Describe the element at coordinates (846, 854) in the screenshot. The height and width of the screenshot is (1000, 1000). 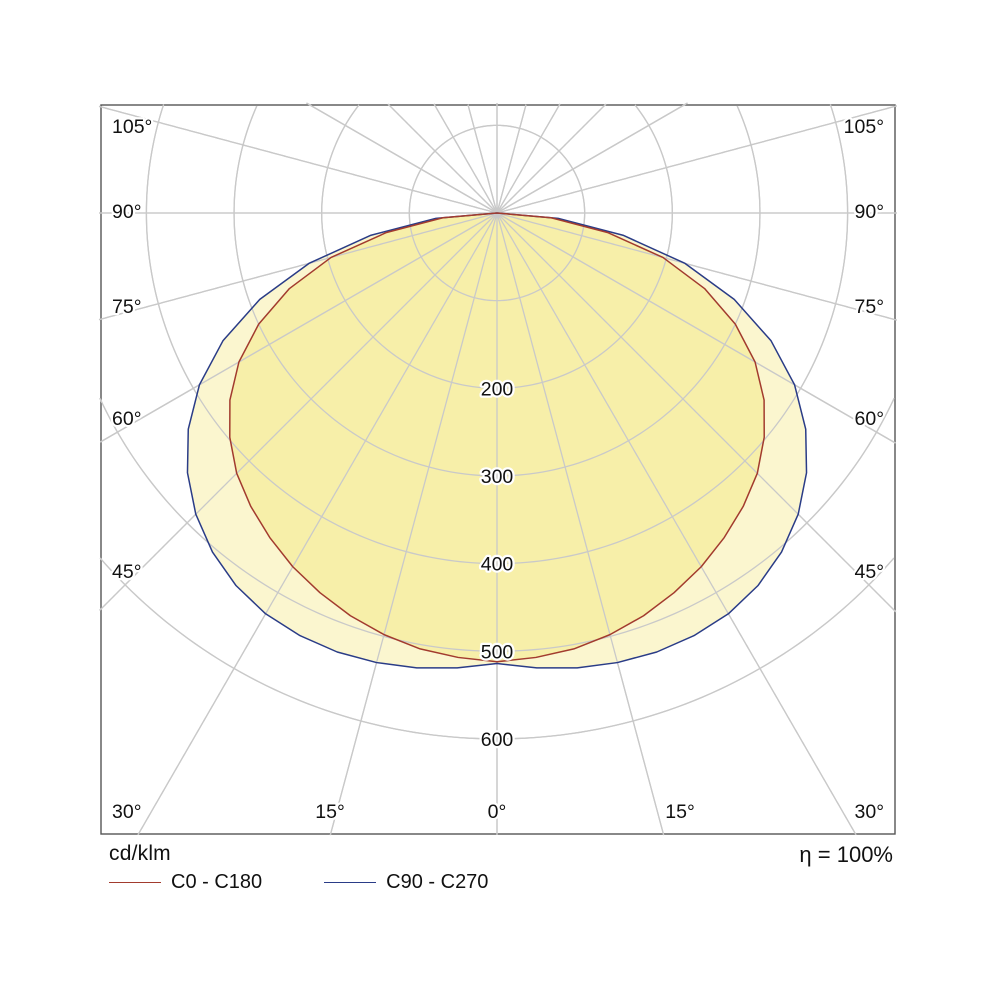
I see `legend-efficiency-label: η = 100%` at that location.